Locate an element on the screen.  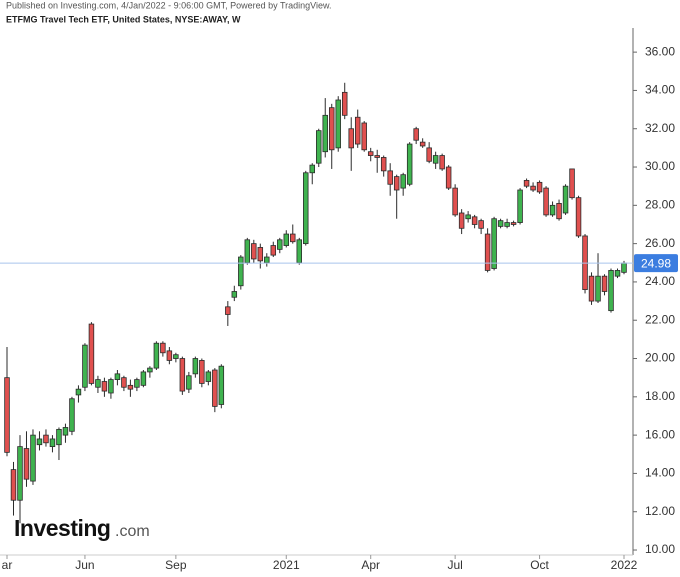
y-tick-label: 16.00 is located at coordinates (660, 434).